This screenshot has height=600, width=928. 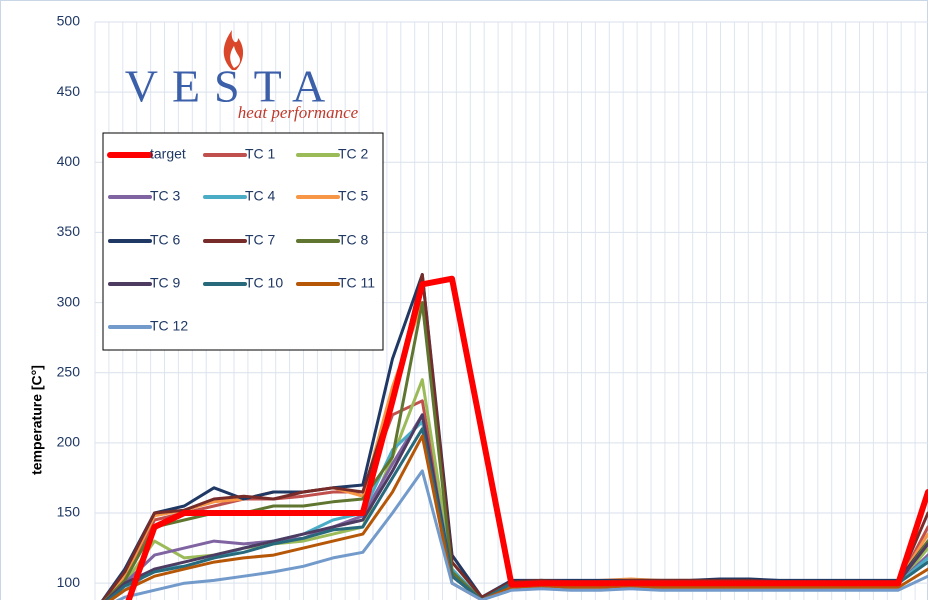 I want to click on legend-label: TC 7, so click(x=260, y=240).